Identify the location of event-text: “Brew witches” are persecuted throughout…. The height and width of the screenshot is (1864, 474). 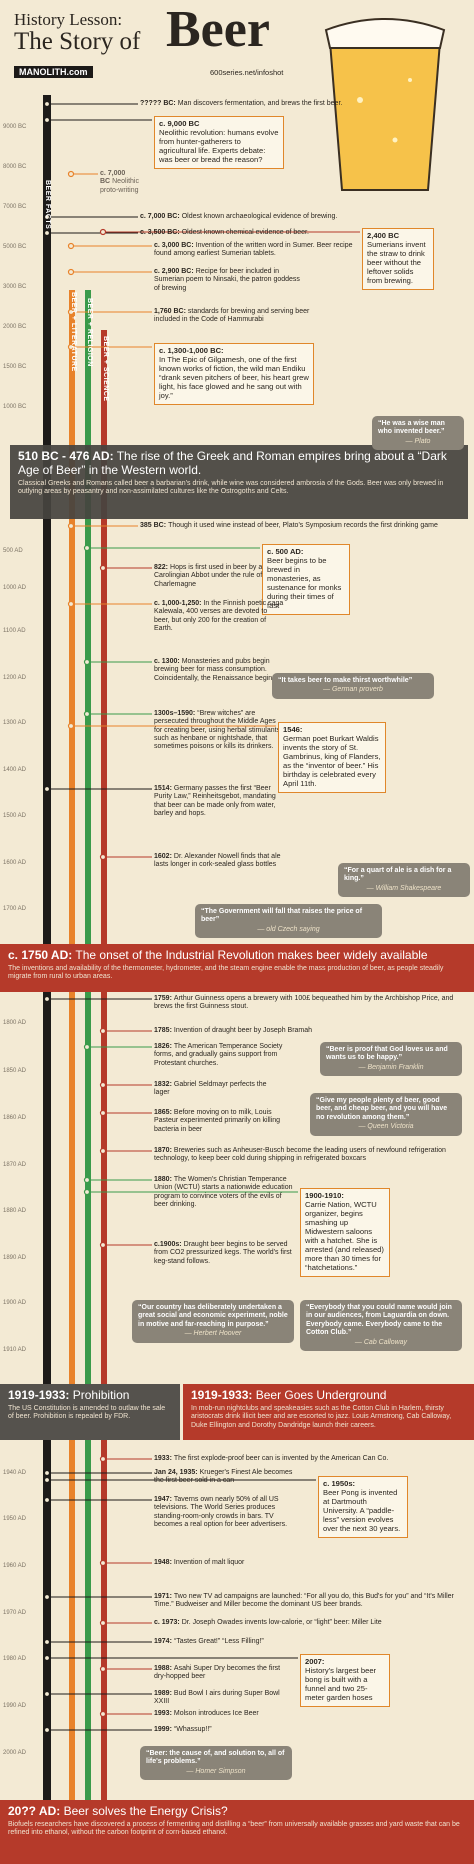
(217, 730).